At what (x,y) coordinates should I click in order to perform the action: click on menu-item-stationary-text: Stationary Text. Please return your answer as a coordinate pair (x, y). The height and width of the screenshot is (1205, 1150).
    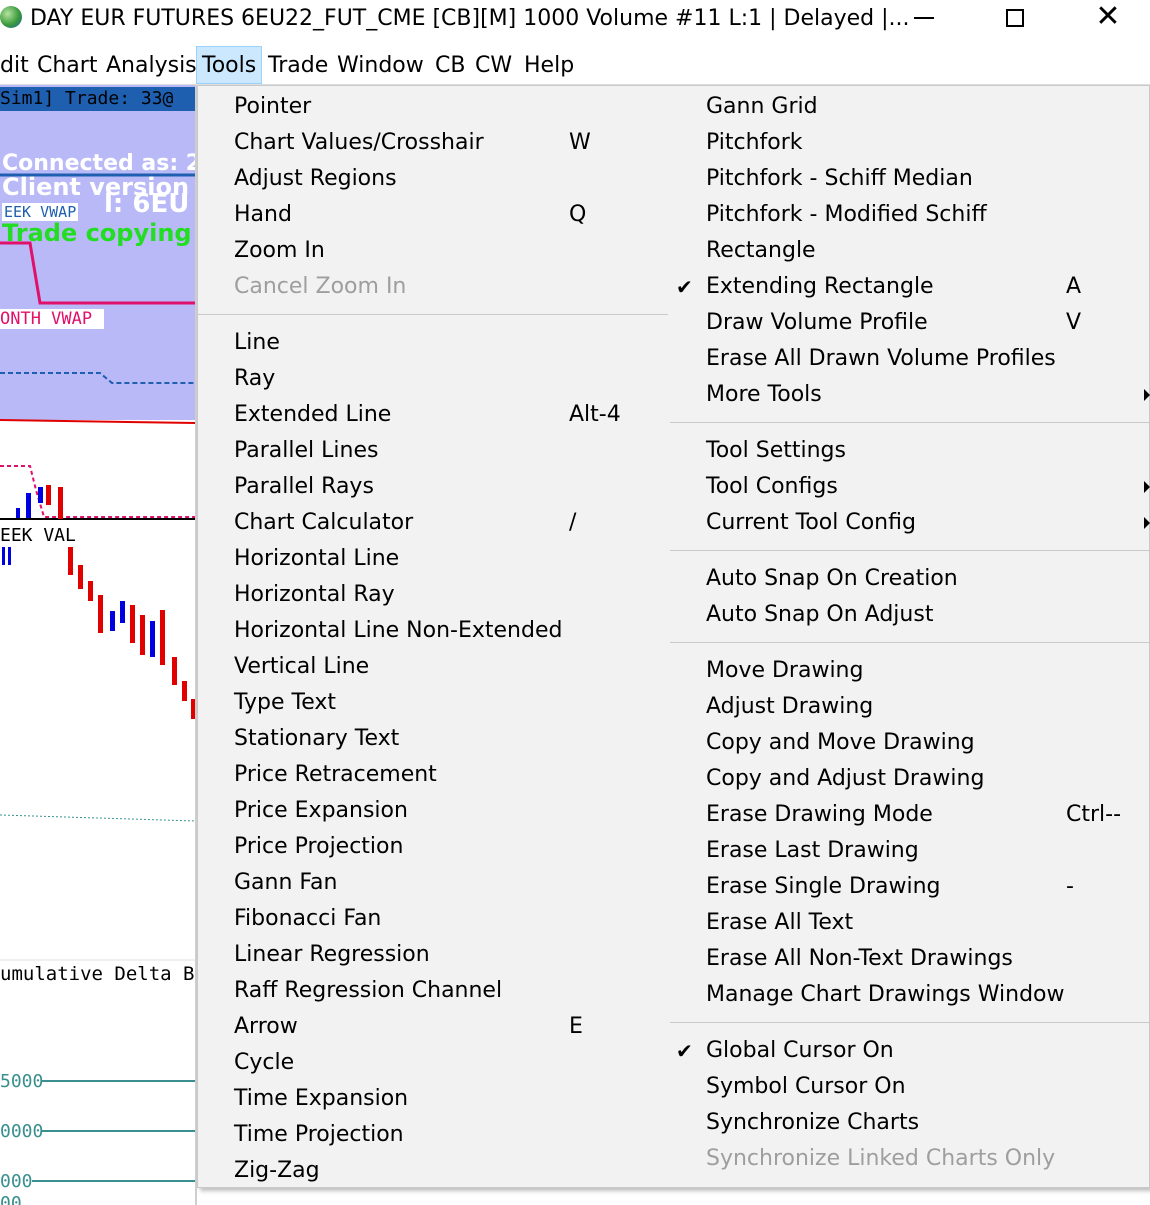
    Looking at the image, I should click on (433, 739).